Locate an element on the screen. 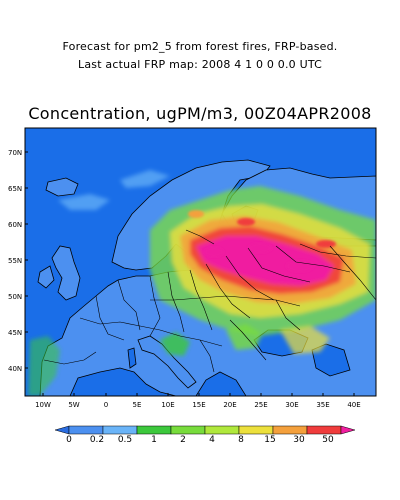  lon-label: 20E is located at coordinates (229, 405).